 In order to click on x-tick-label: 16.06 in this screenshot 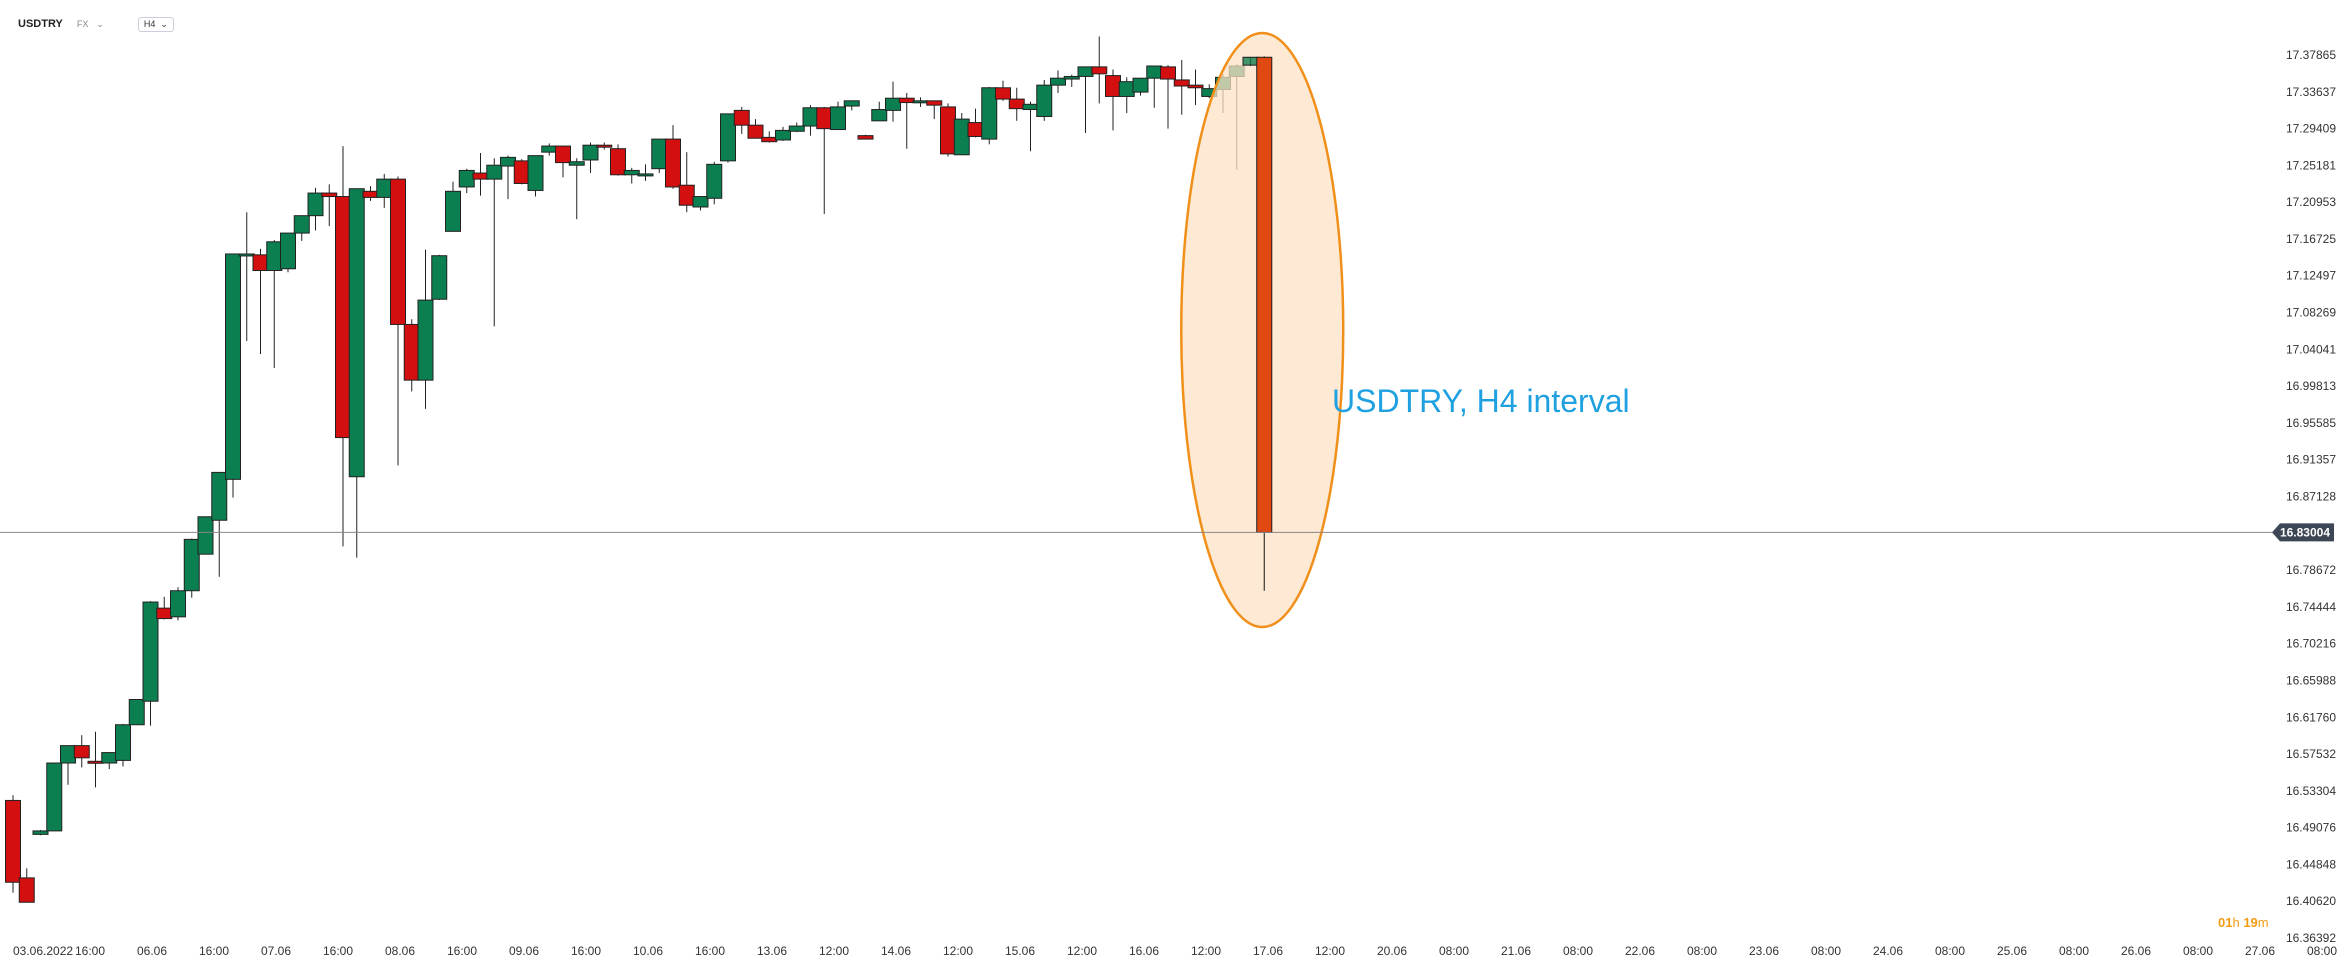, I will do `click(1144, 951)`.